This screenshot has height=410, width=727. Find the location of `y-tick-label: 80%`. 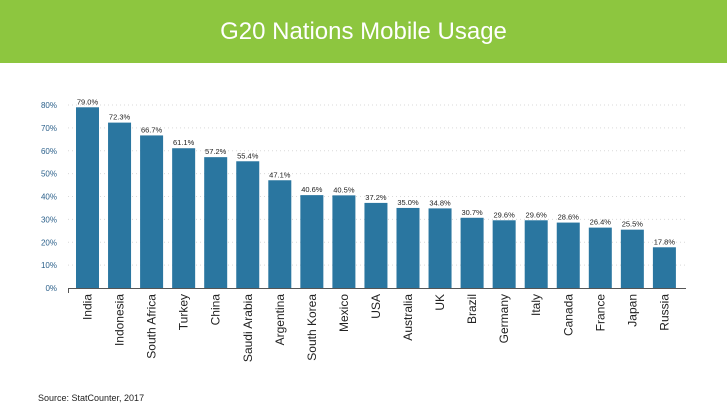

y-tick-label: 80% is located at coordinates (49, 105).